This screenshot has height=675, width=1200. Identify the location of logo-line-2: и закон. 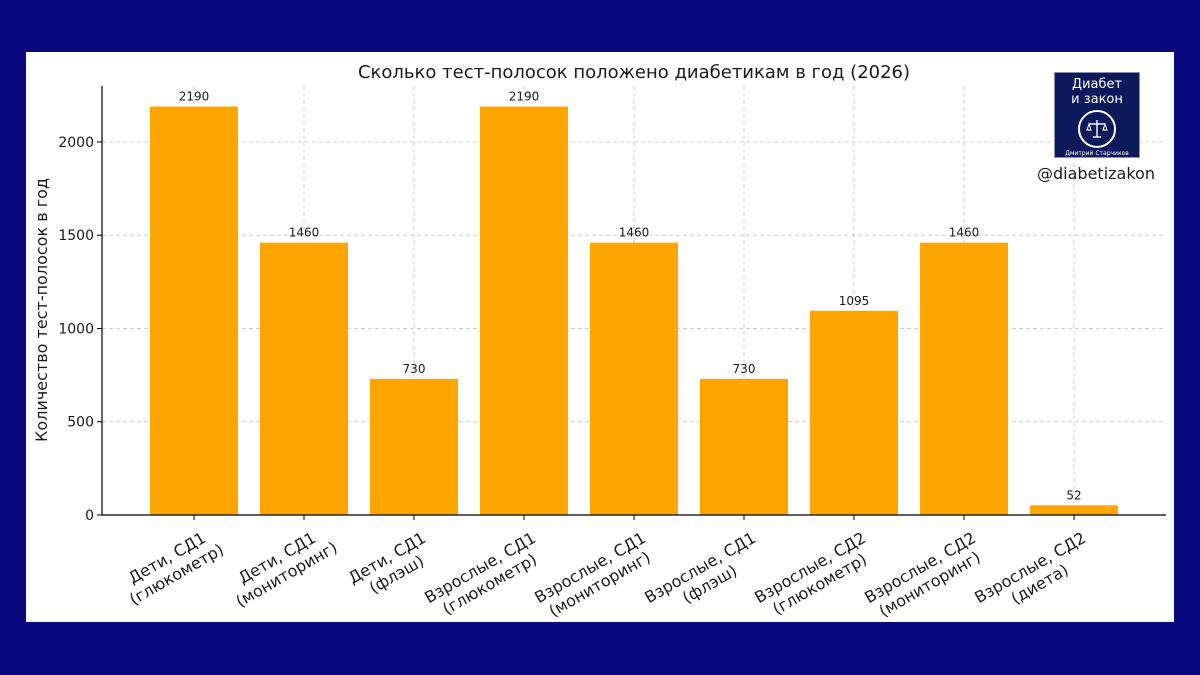
(1097, 99).